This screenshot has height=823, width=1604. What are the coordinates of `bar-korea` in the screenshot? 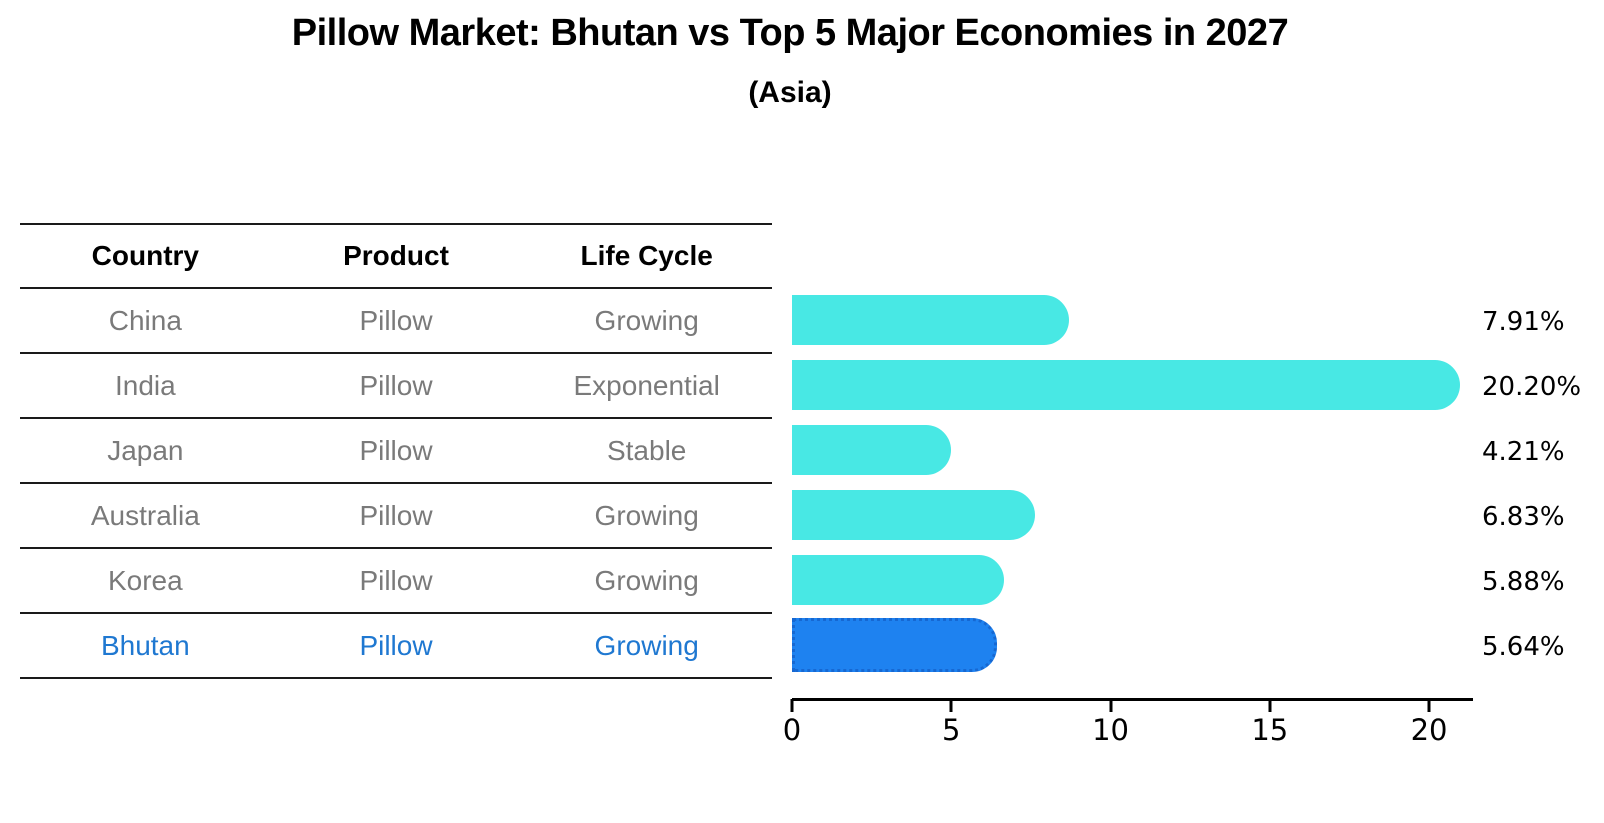 It's located at (898, 580).